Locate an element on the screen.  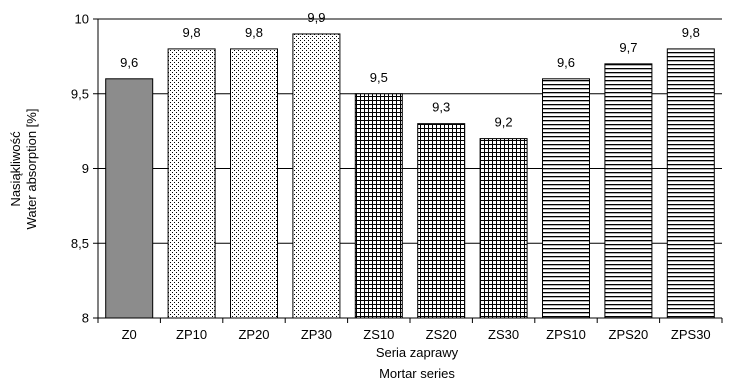
x-tick-label-zs30: ZS30 is located at coordinates (503, 334).